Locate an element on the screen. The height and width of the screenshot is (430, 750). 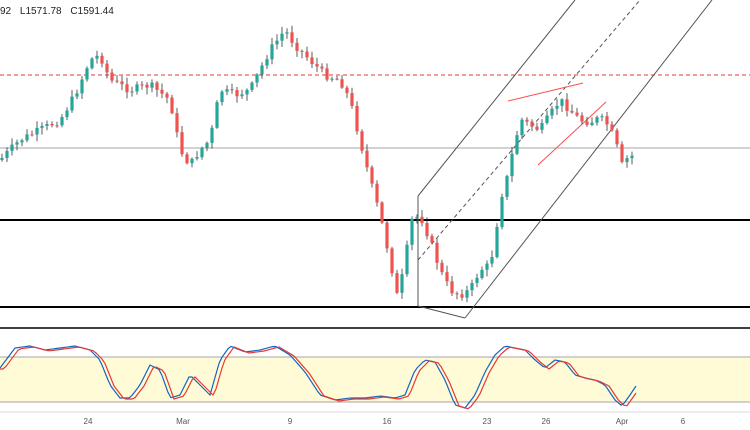
ohlc-header: 92 L1571.78 C1591.44 is located at coordinates (60, 11).